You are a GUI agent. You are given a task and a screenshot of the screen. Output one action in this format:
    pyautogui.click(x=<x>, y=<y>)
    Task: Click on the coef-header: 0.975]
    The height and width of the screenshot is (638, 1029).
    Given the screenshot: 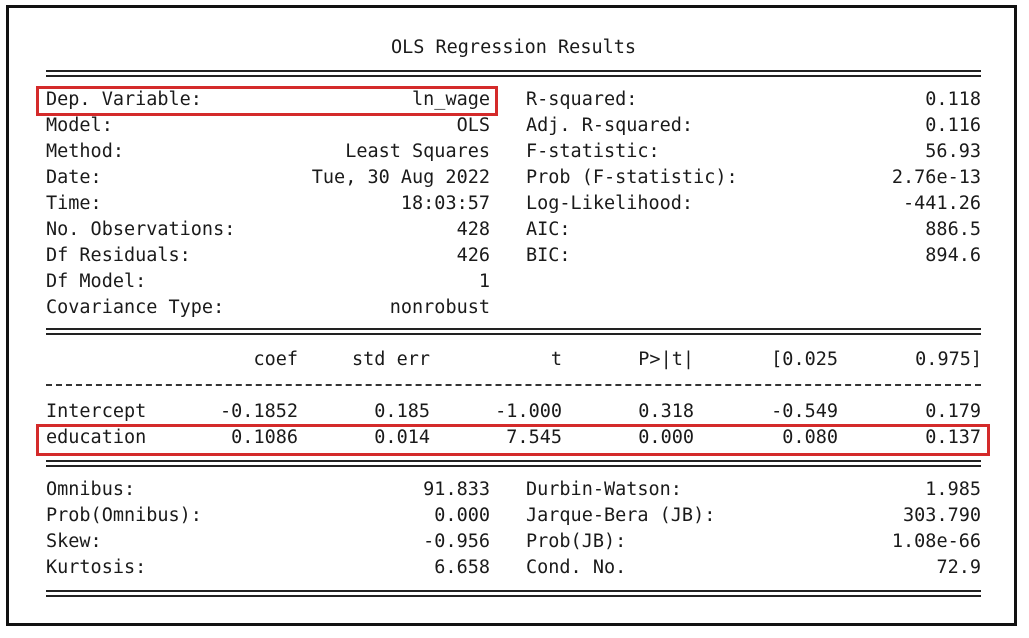 What is the action you would take?
    pyautogui.click(x=948, y=359)
    